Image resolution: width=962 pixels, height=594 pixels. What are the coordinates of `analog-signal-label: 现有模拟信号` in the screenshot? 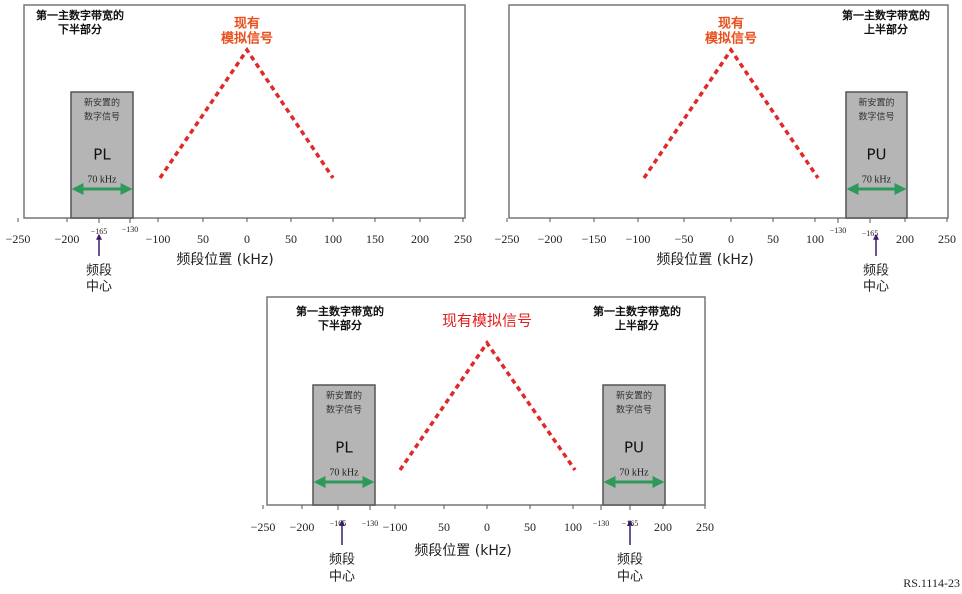 It's located at (487, 321).